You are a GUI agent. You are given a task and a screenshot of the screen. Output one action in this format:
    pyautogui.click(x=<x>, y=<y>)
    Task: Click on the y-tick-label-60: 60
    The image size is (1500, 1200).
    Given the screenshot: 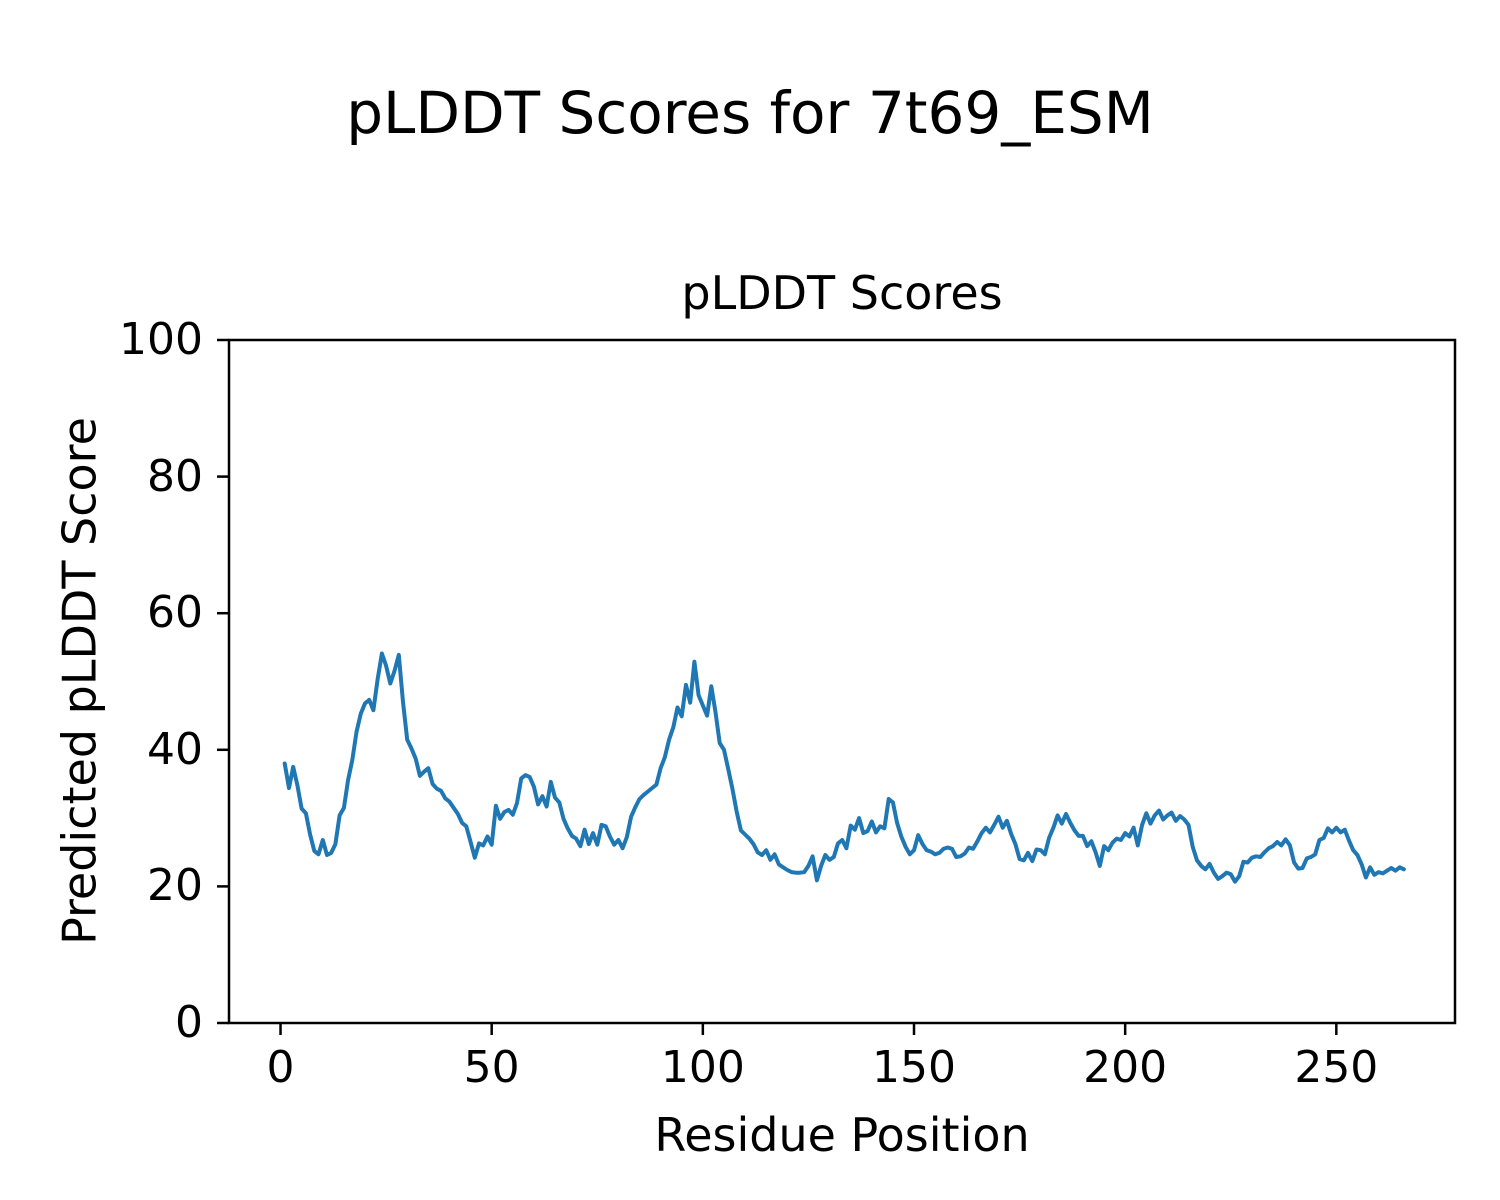 What is the action you would take?
    pyautogui.click(x=175, y=613)
    